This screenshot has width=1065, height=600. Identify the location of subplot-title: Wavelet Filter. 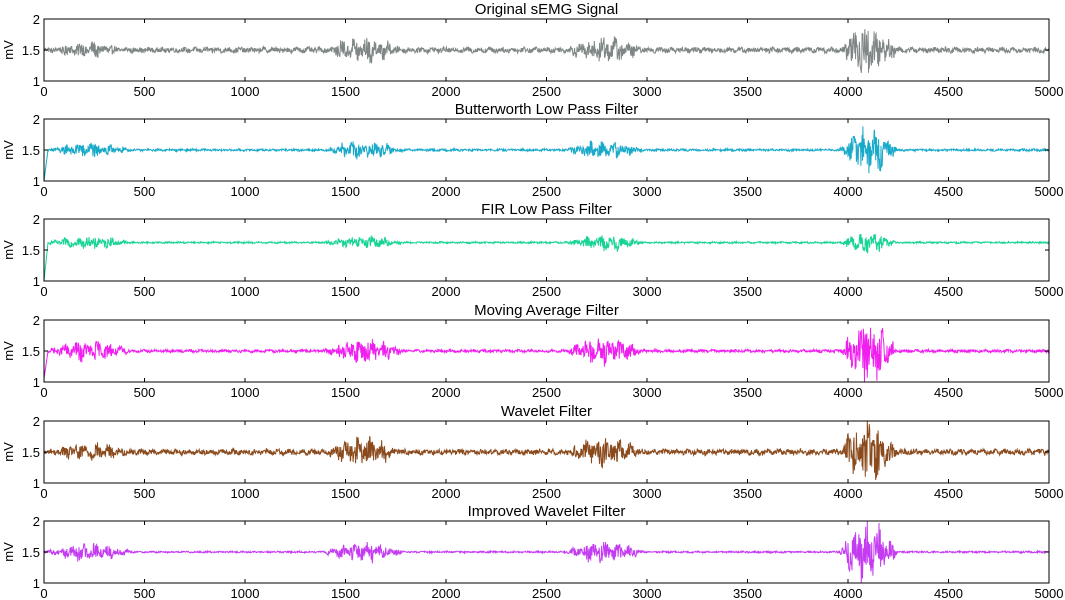
(546, 411).